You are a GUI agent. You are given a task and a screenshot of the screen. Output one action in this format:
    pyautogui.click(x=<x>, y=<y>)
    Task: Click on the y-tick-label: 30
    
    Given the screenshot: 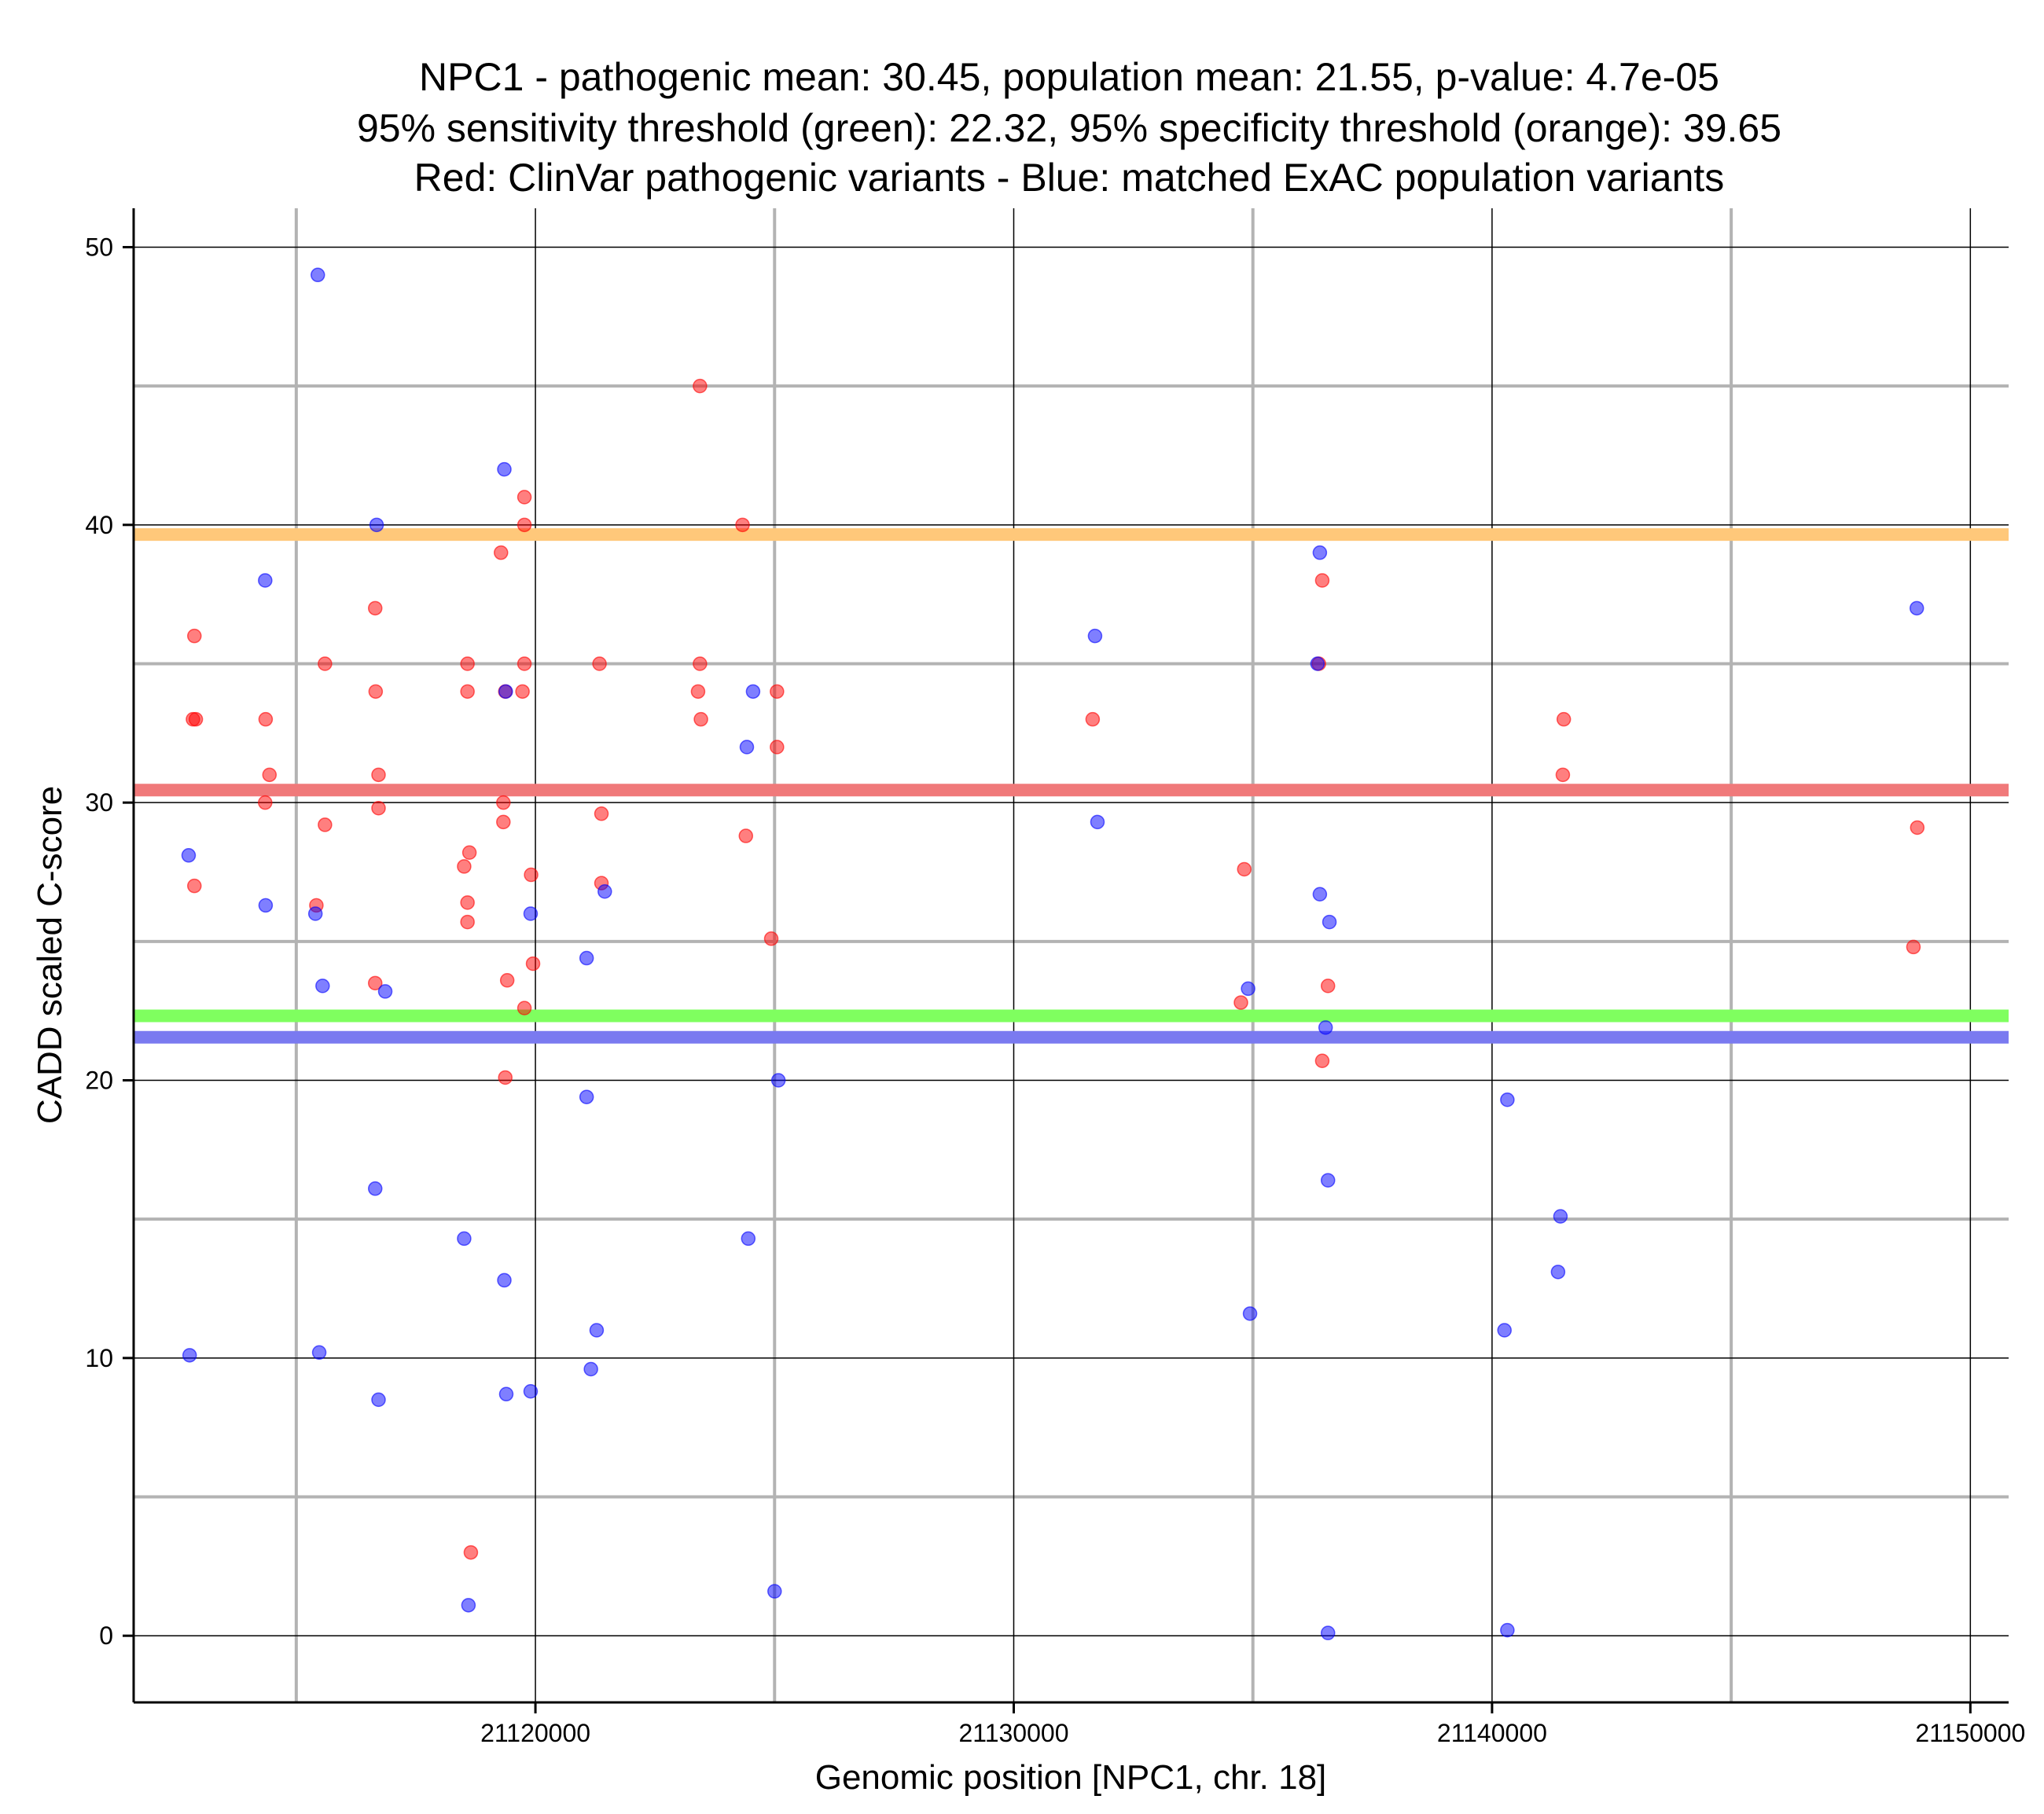 What is the action you would take?
    pyautogui.click(x=99, y=802)
    